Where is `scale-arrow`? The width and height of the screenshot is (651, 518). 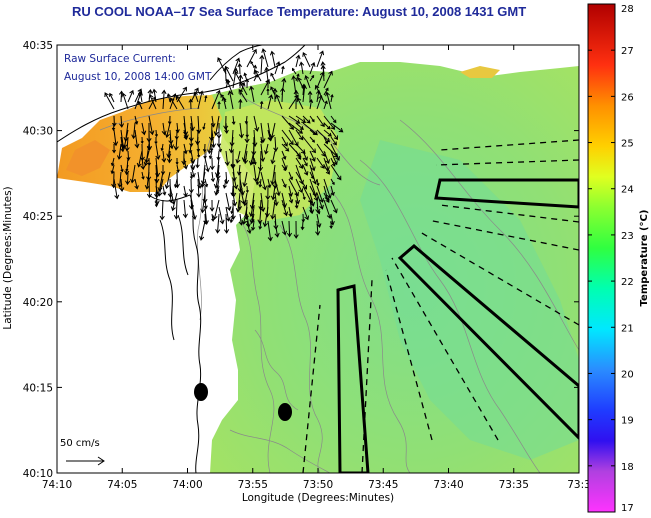
scale-arrow is located at coordinates (85, 461).